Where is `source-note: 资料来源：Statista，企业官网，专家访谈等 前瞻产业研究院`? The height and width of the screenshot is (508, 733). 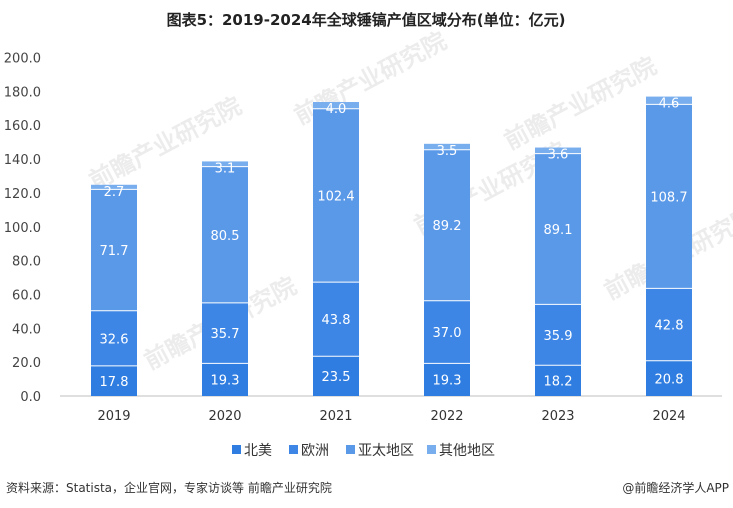
source-note: 资料来源：Statista，企业官网，专家访谈等 前瞻产业研究院 is located at coordinates (169, 487).